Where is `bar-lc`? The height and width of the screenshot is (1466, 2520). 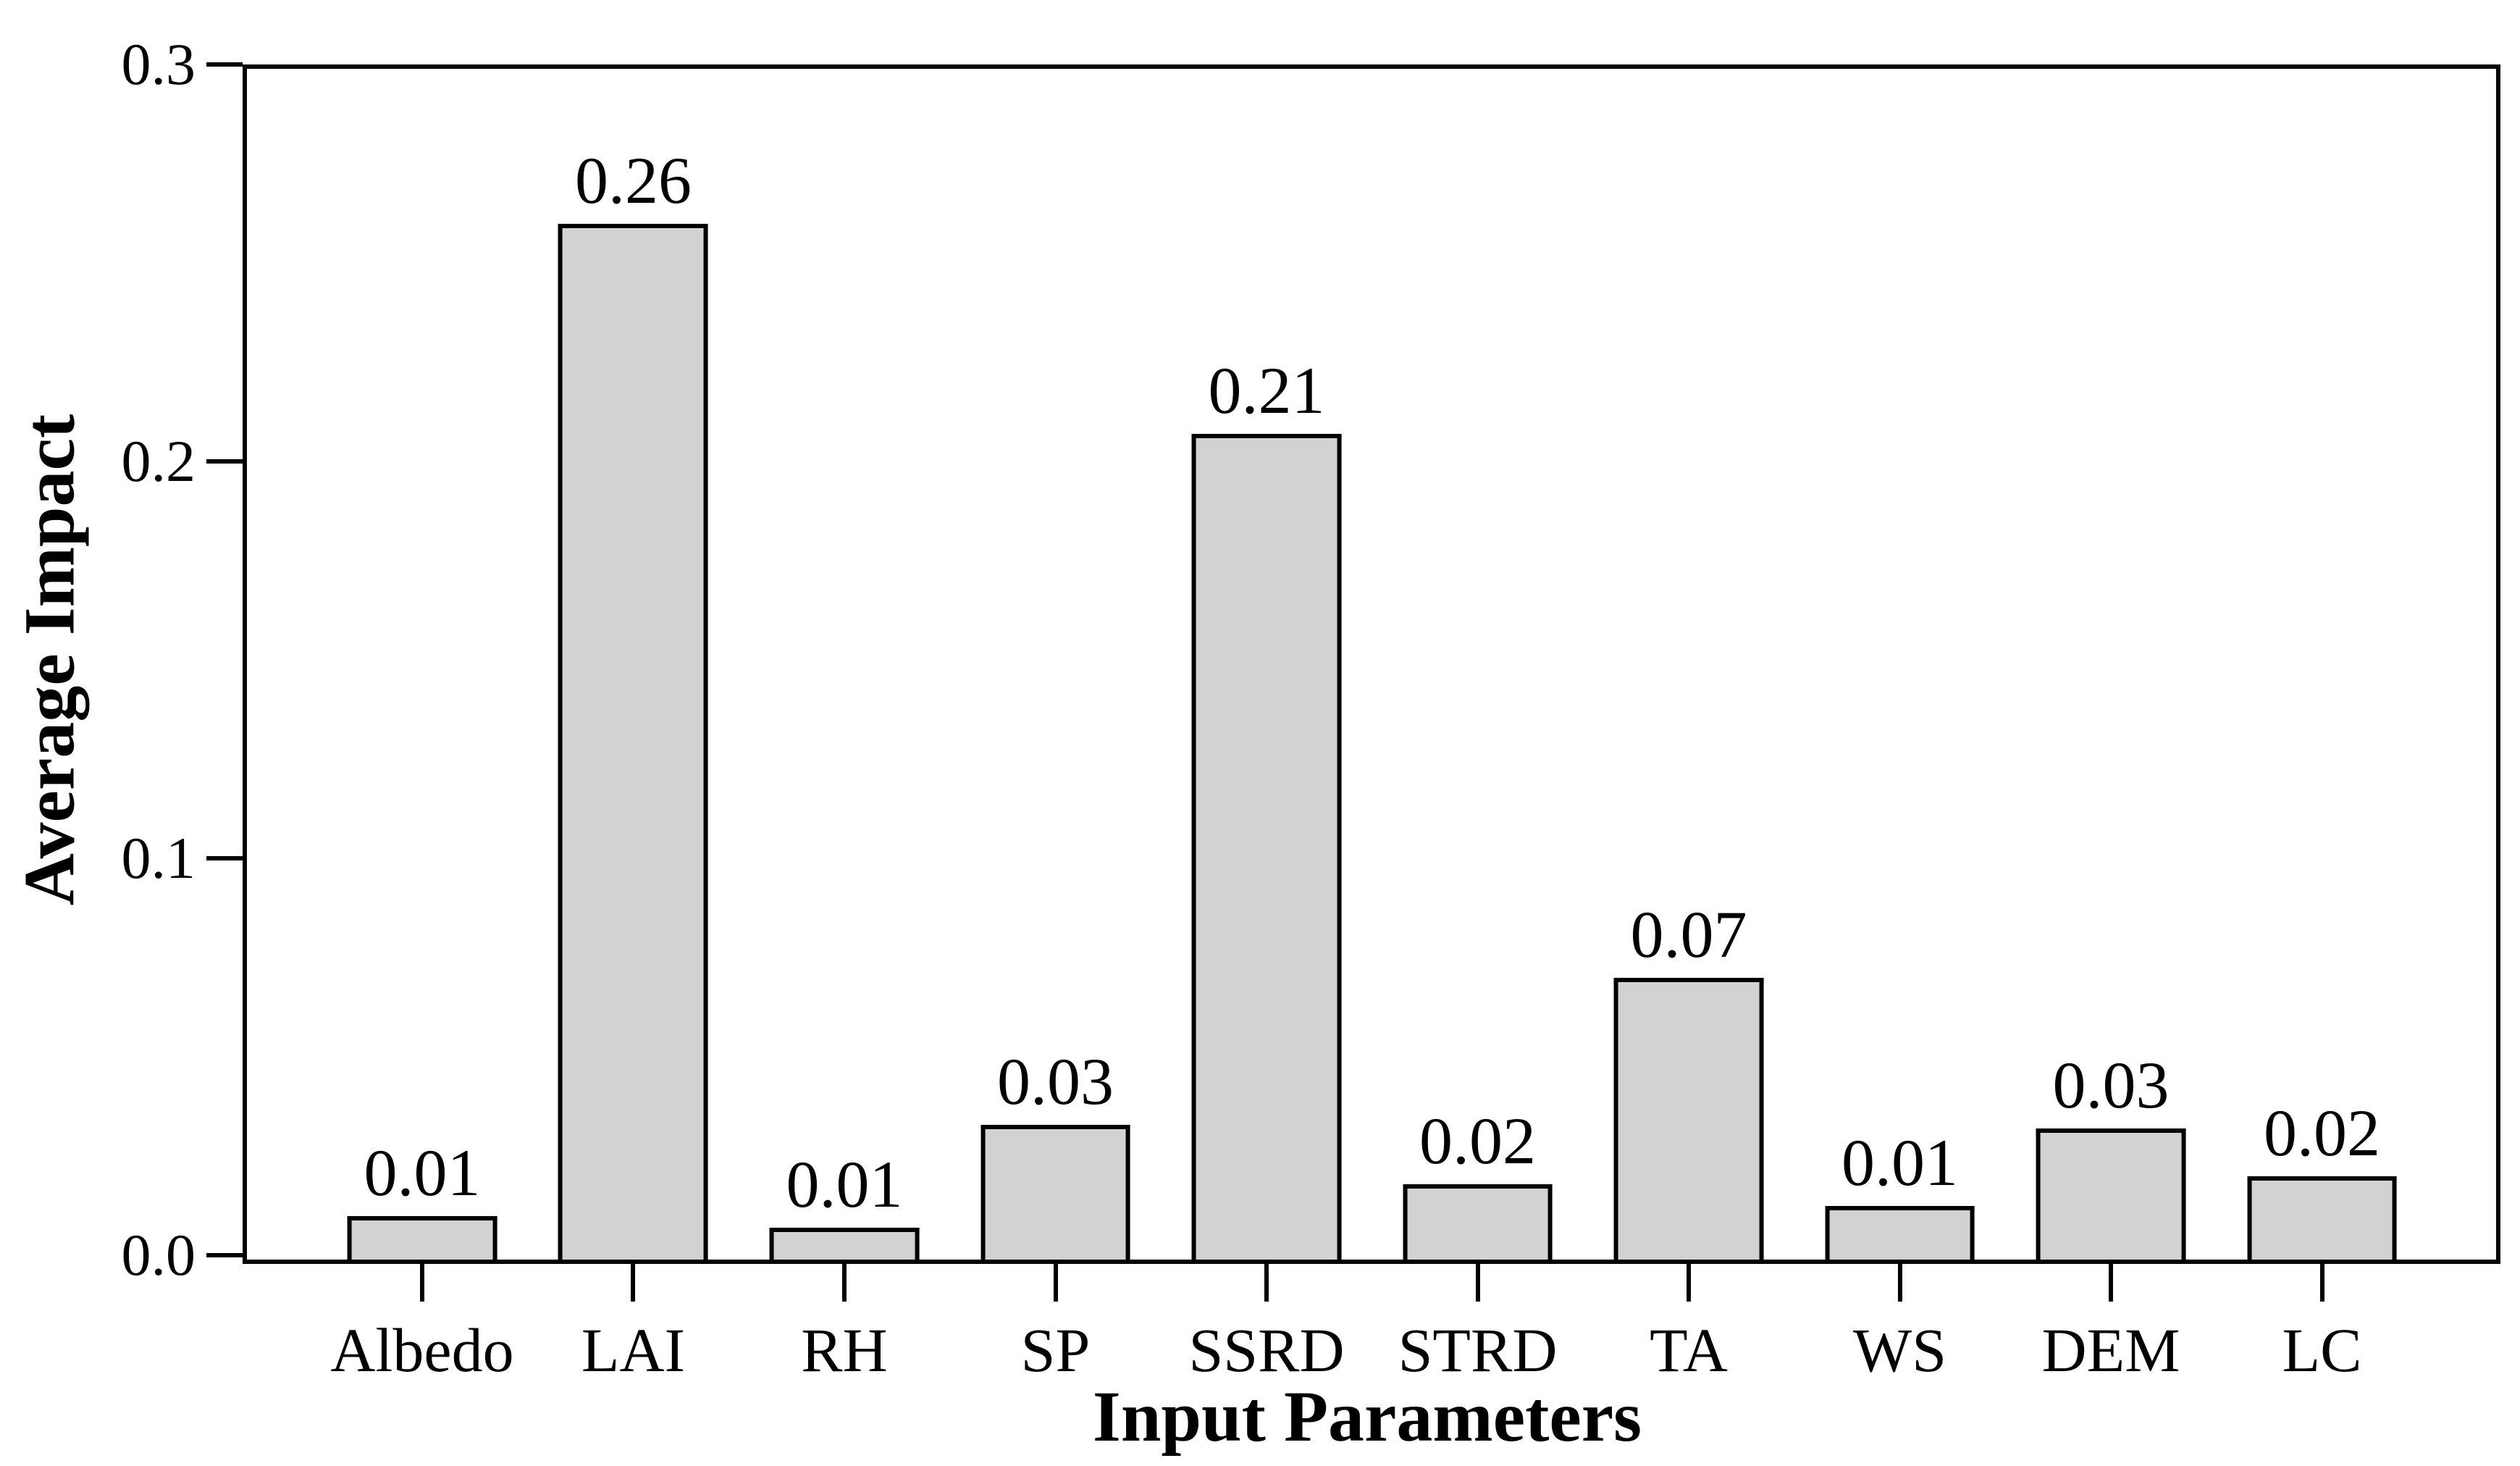
bar-lc is located at coordinates (2322, 1218).